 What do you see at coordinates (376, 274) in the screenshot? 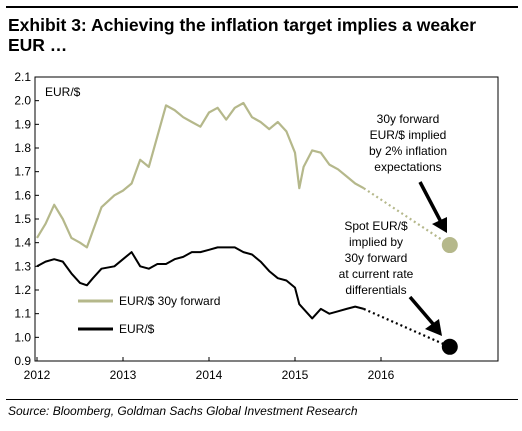
I see `annotation-spot-line: at current rate` at bounding box center [376, 274].